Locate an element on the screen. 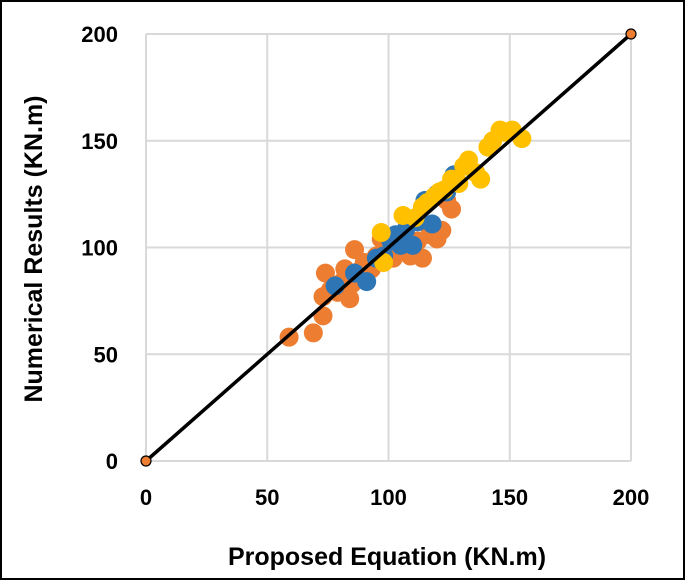 The height and width of the screenshot is (580, 685). x-tick-label: 50 is located at coordinates (267, 497).